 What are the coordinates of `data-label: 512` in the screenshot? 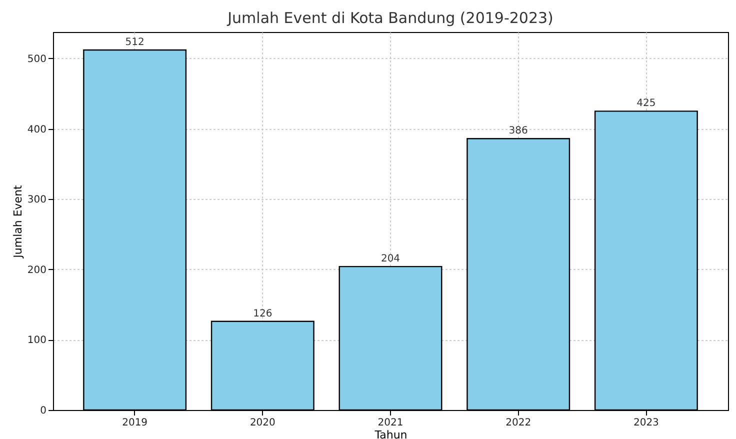 It's located at (134, 42).